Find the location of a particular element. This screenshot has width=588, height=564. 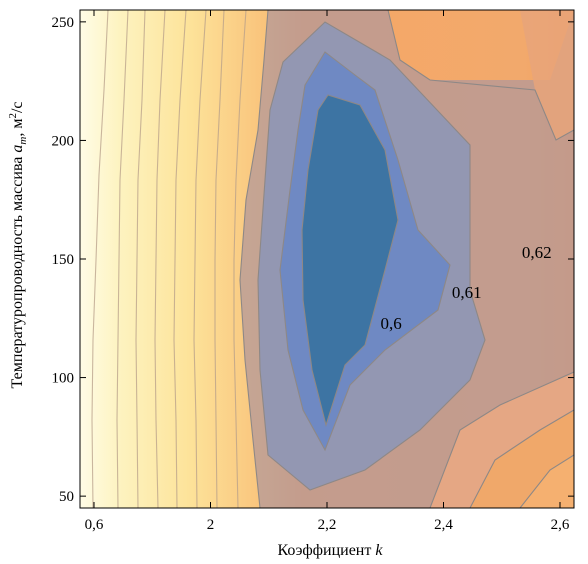

x-tick-label: 0,6 is located at coordinates (94, 525).